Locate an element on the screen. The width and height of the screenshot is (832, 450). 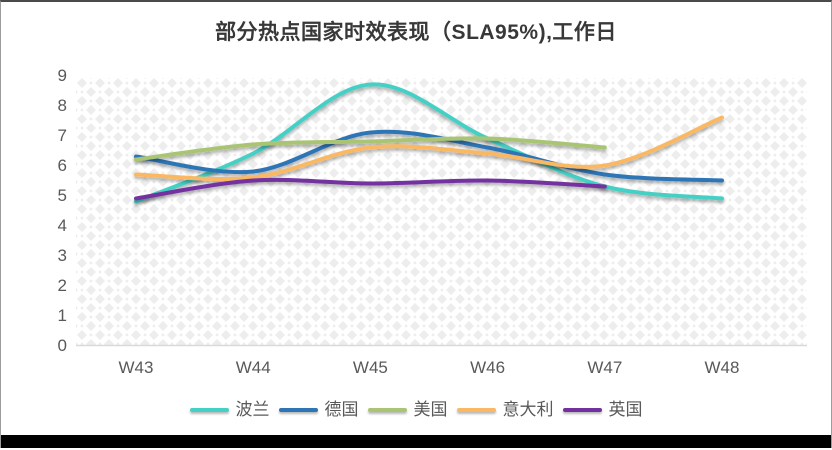
x-tick-label: W46 is located at coordinates (488, 367).